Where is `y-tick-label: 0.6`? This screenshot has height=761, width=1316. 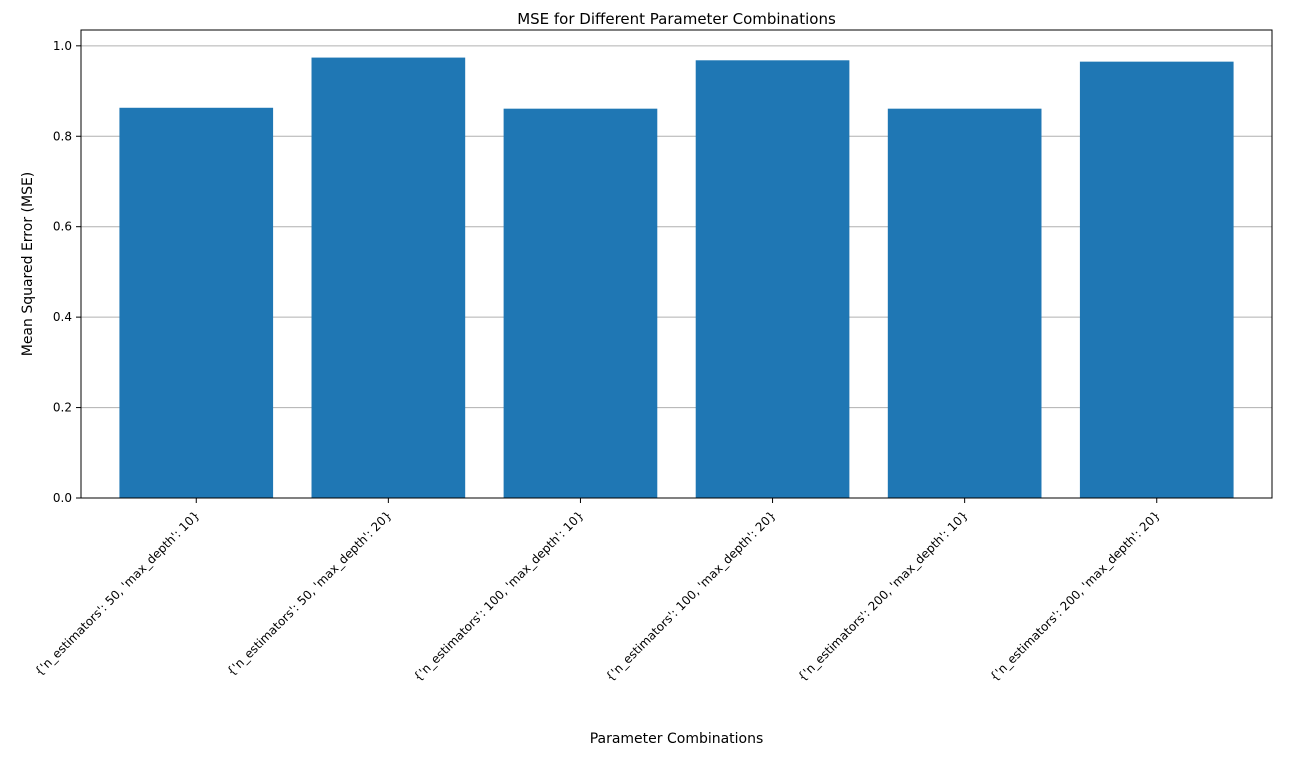
y-tick-label: 0.6 is located at coordinates (62, 227).